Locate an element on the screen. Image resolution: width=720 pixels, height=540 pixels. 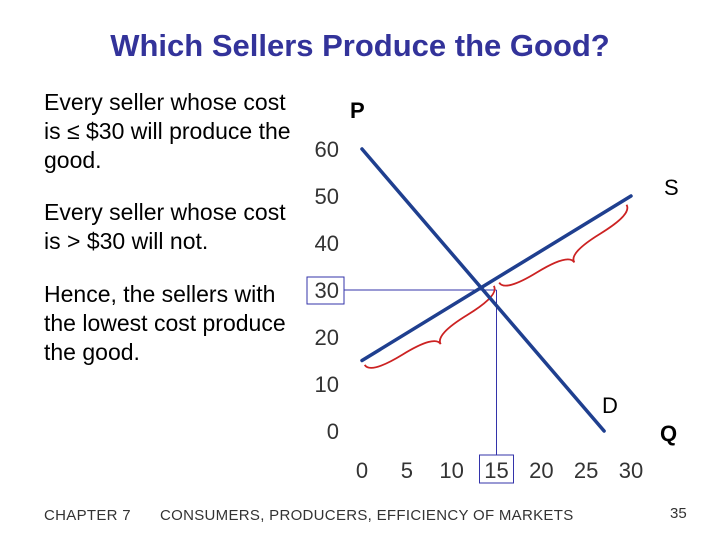
supply-curve-label: S is located at coordinates (671, 187).